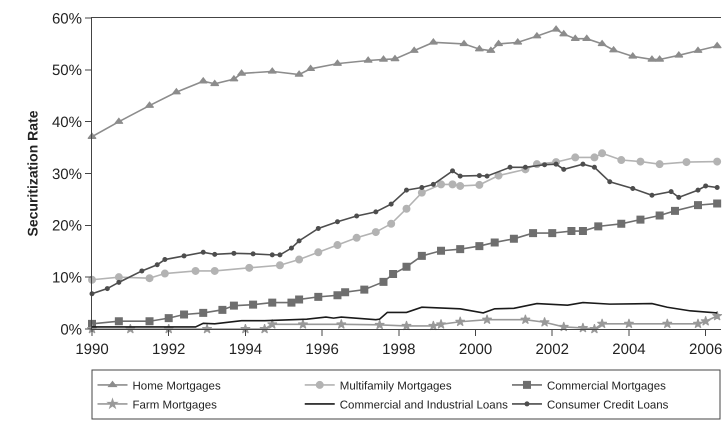 The image size is (723, 421). What do you see at coordinates (67, 122) in the screenshot?
I see `y-tick-label: 40%` at bounding box center [67, 122].